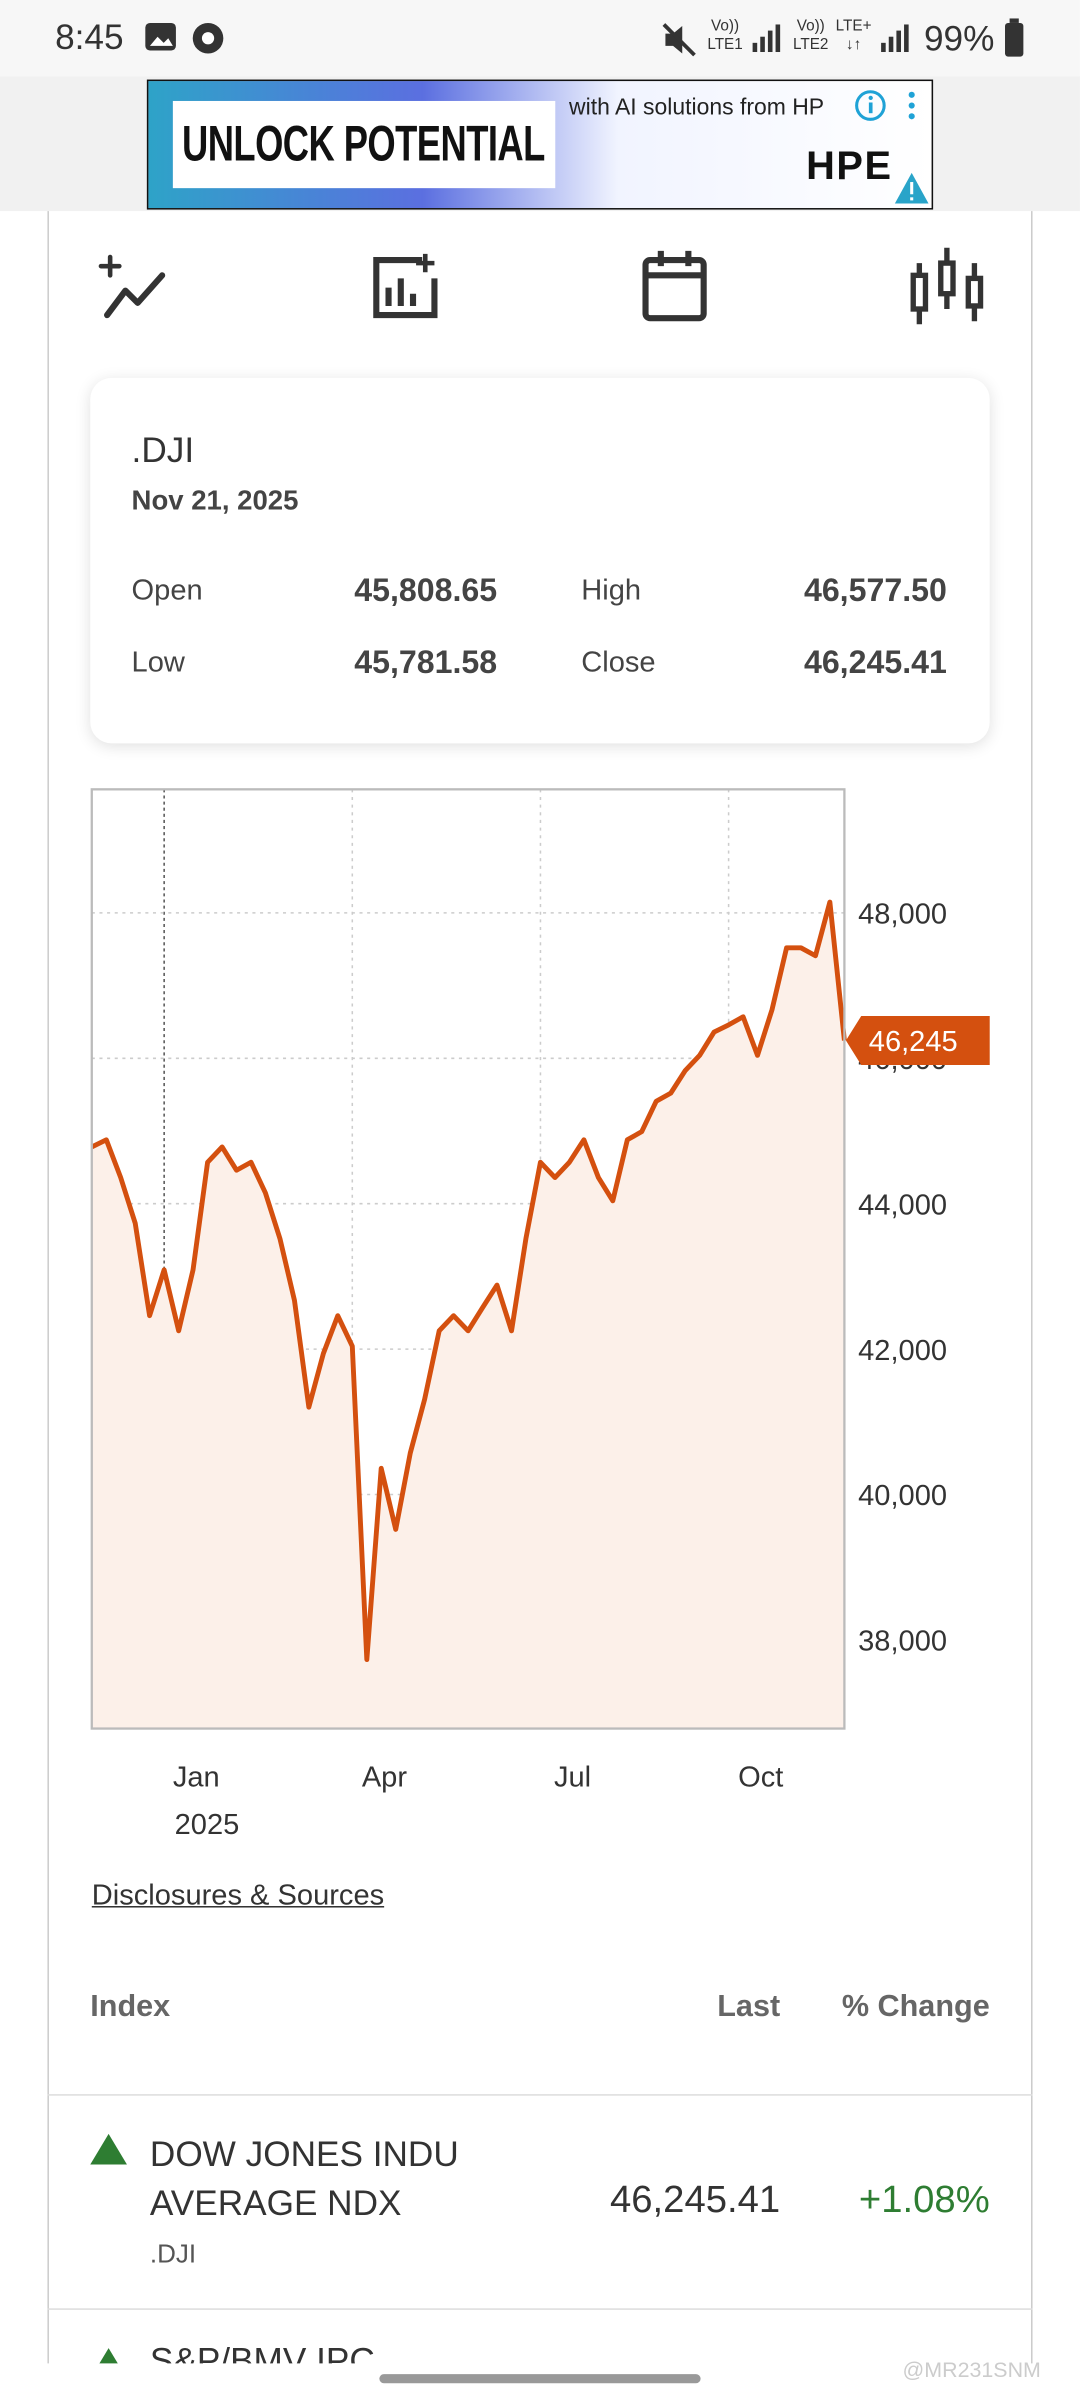 Image resolution: width=1080 pixels, height=2400 pixels. What do you see at coordinates (849, 165) in the screenshot?
I see `ad-brand: HPE` at bounding box center [849, 165].